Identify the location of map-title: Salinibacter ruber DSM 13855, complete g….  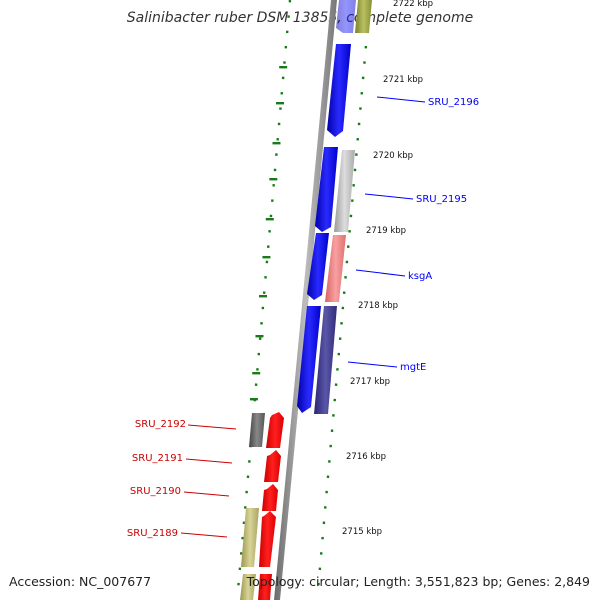
(300, 18).